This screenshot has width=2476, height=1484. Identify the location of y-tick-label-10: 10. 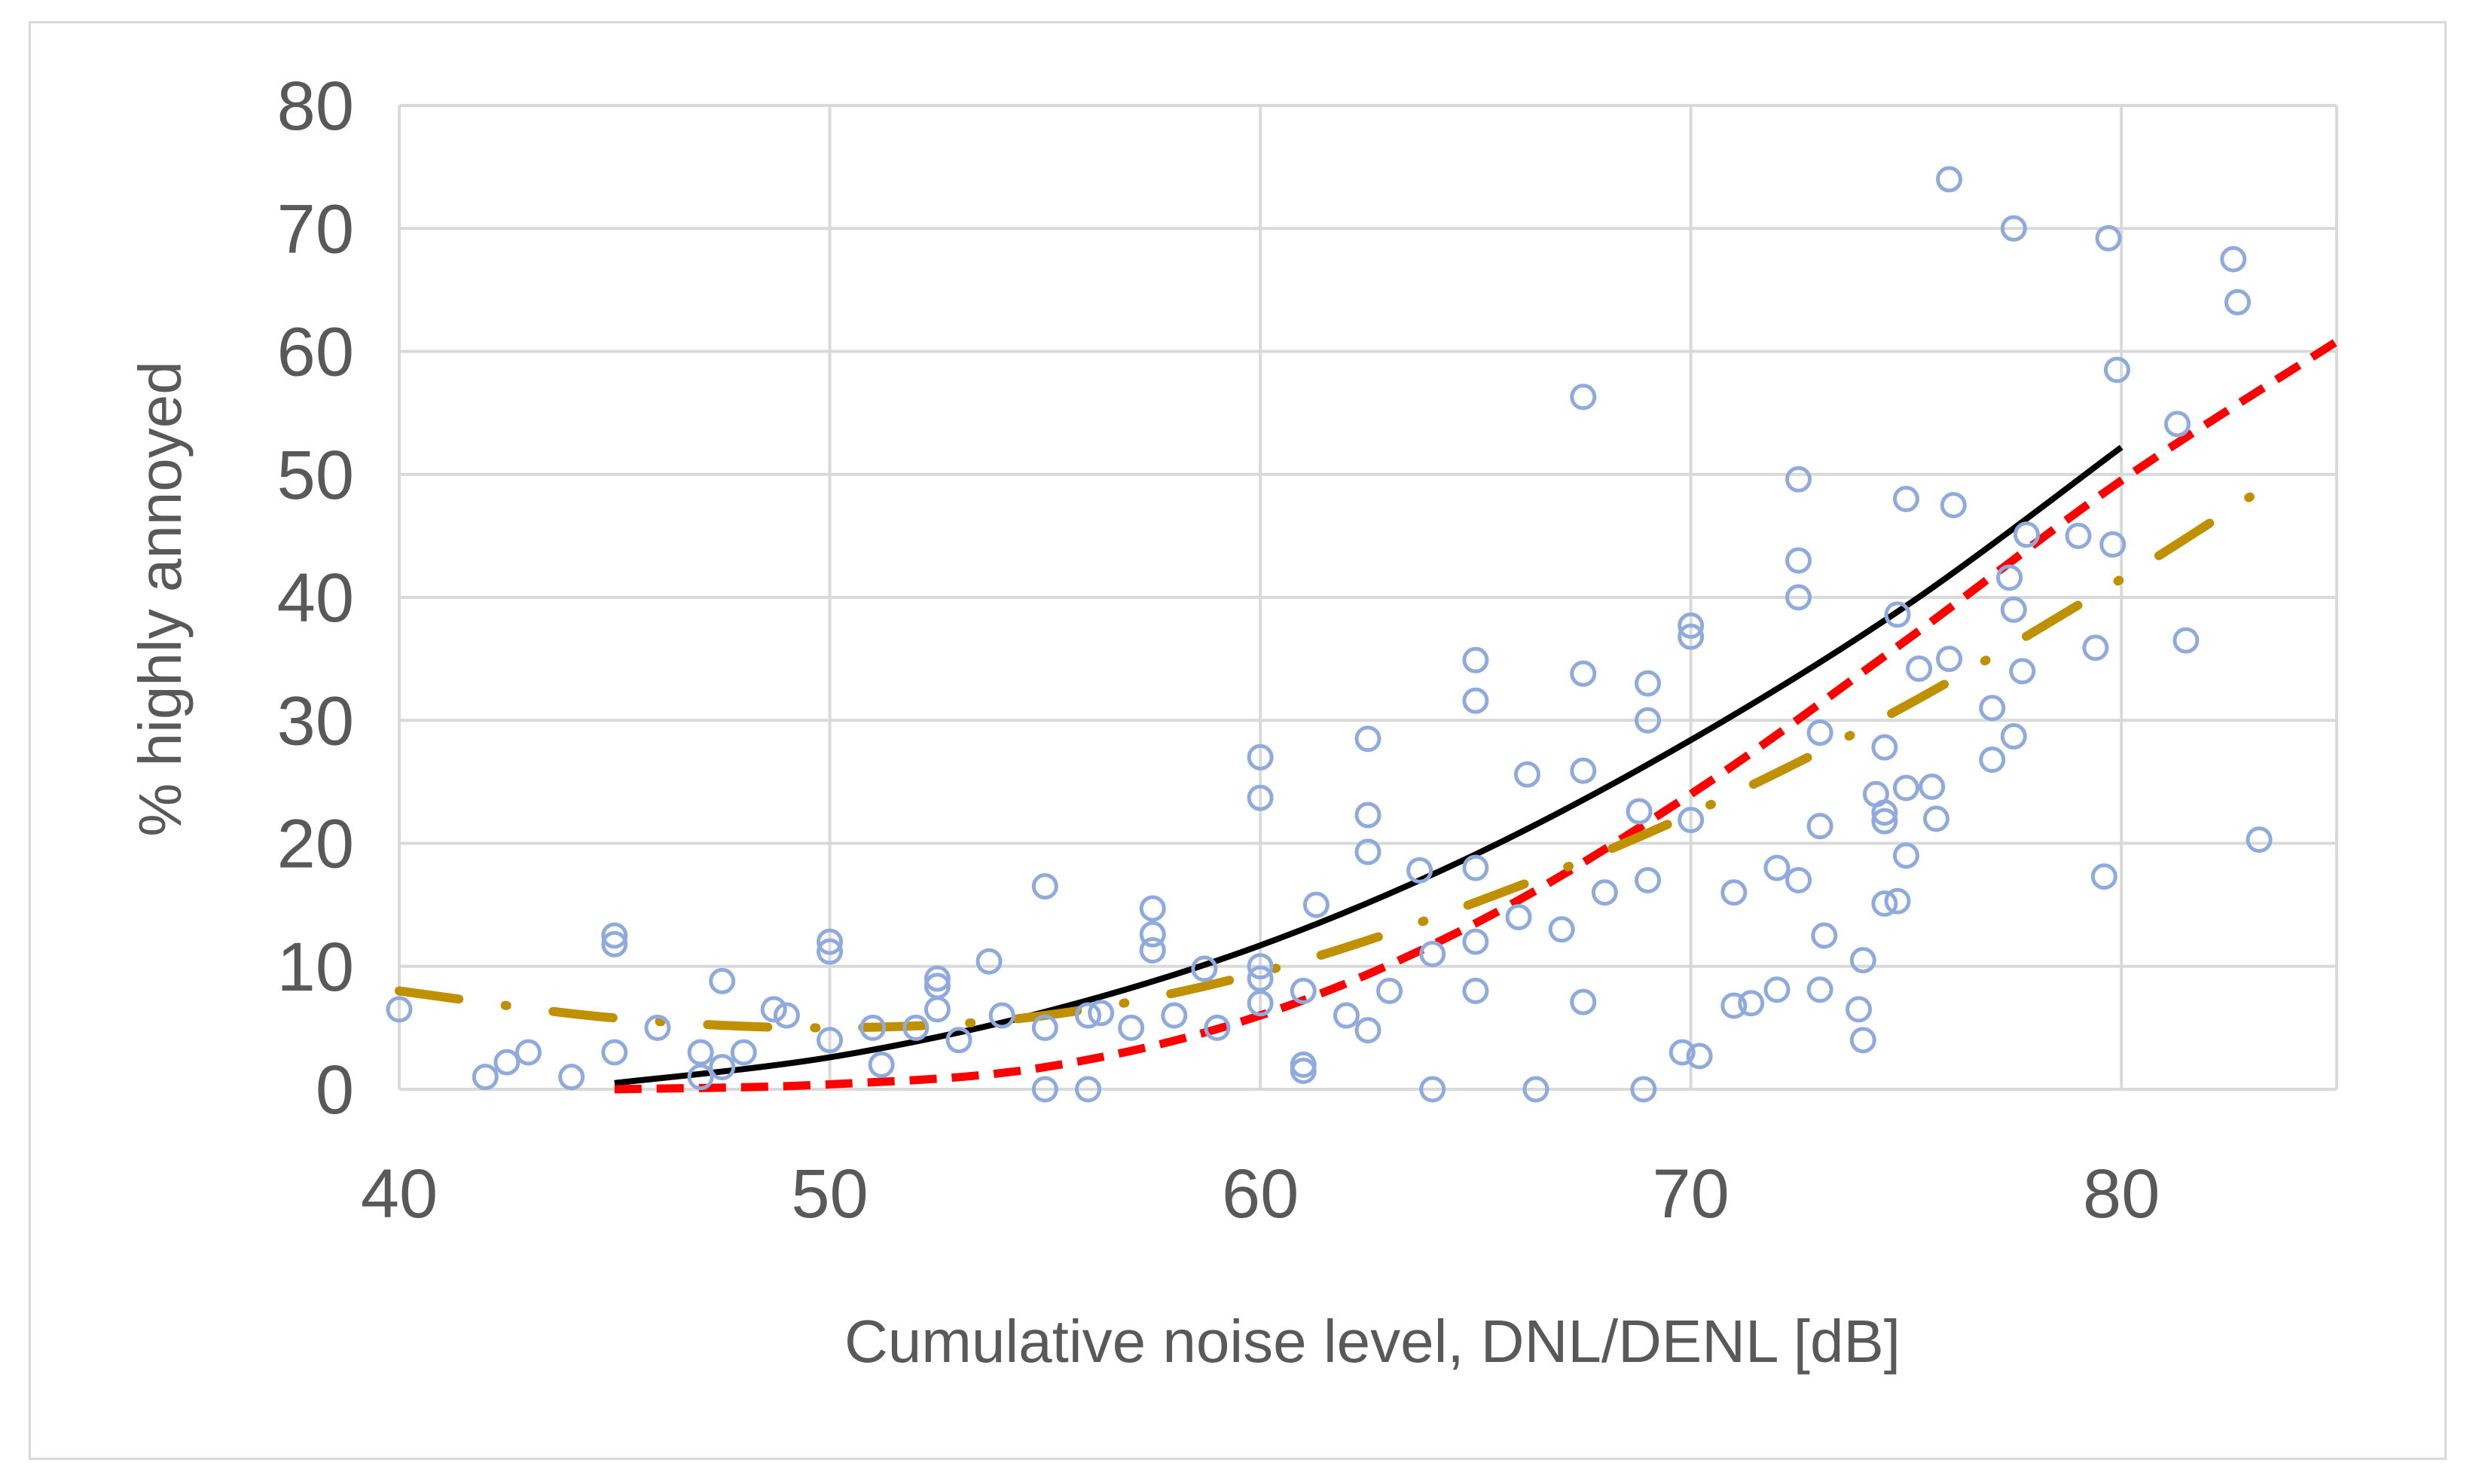
(315, 967).